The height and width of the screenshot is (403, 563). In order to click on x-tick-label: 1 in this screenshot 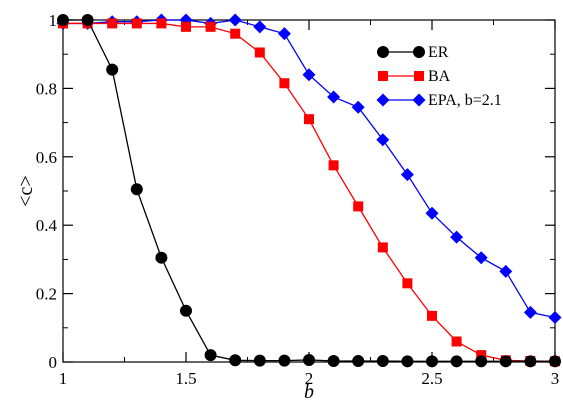, I will do `click(63, 378)`.